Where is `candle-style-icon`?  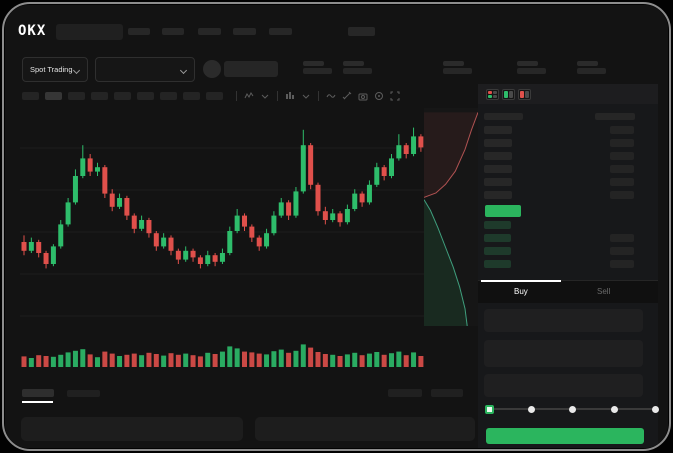 candle-style-icon is located at coordinates (249, 96).